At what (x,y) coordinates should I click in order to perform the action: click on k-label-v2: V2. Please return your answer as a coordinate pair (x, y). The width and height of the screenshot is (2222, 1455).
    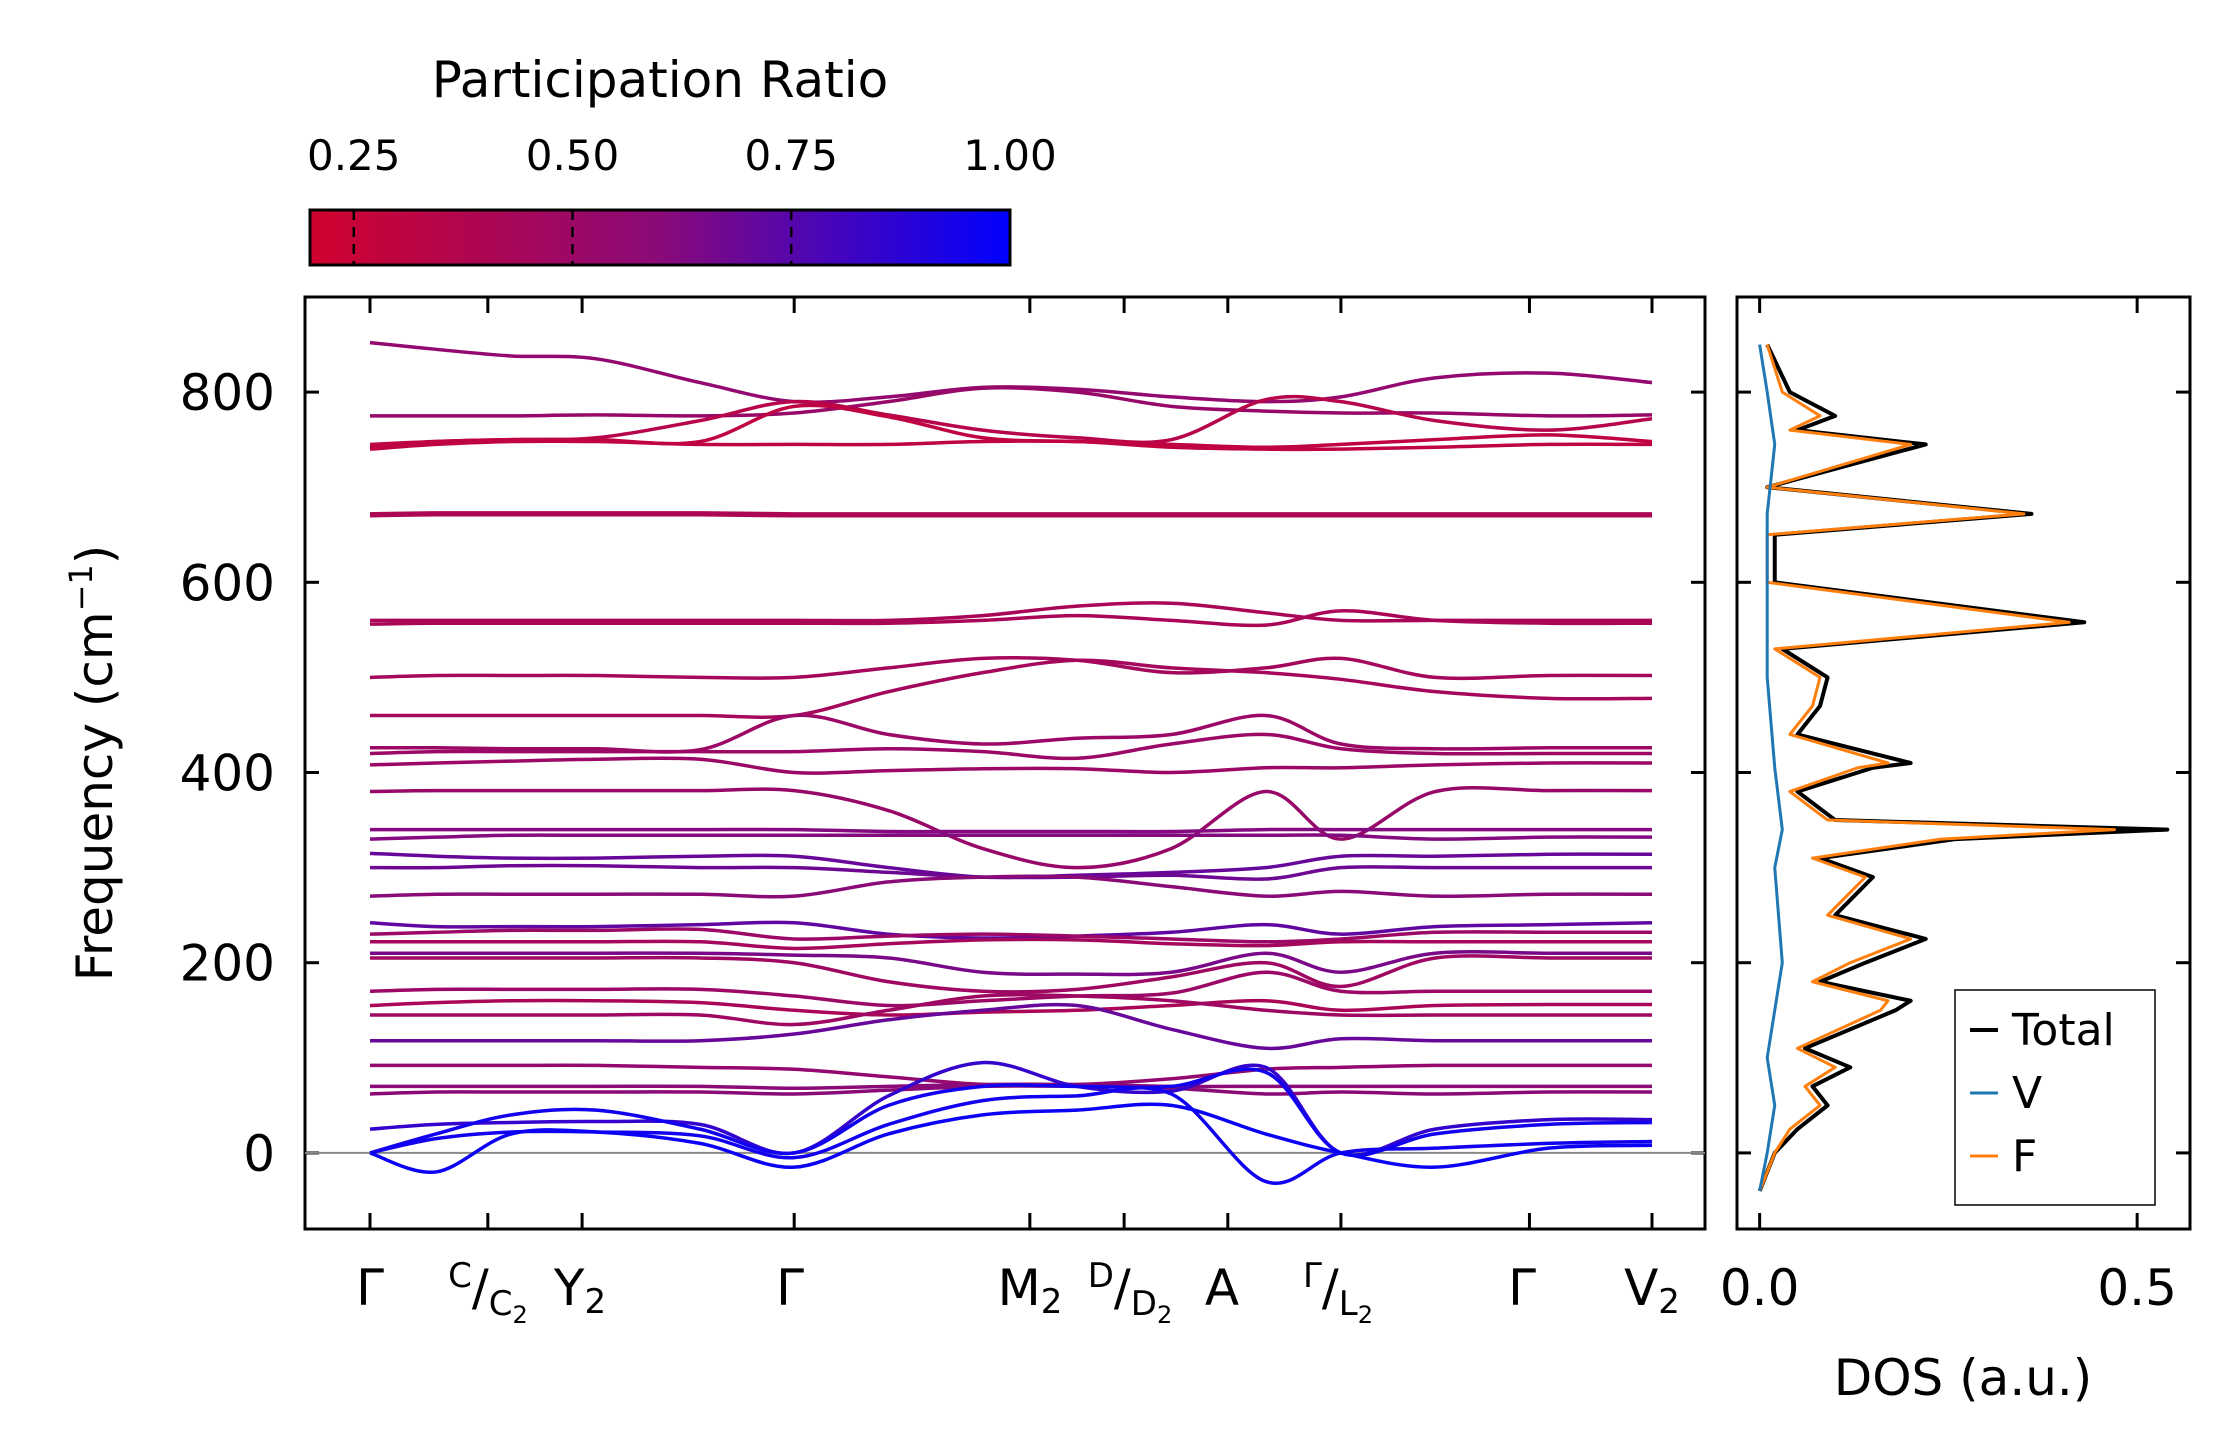
    Looking at the image, I should click on (1652, 1290).